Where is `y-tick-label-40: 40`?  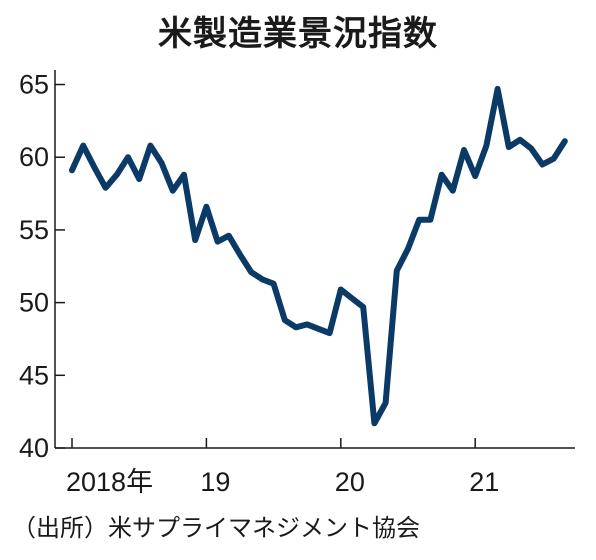
y-tick-label-40: 40 is located at coordinates (34, 448).